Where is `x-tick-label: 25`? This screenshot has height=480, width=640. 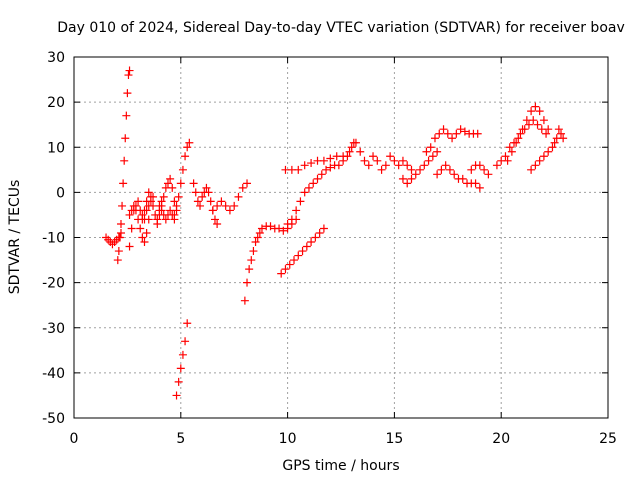
x-tick-label: 25 is located at coordinates (608, 439).